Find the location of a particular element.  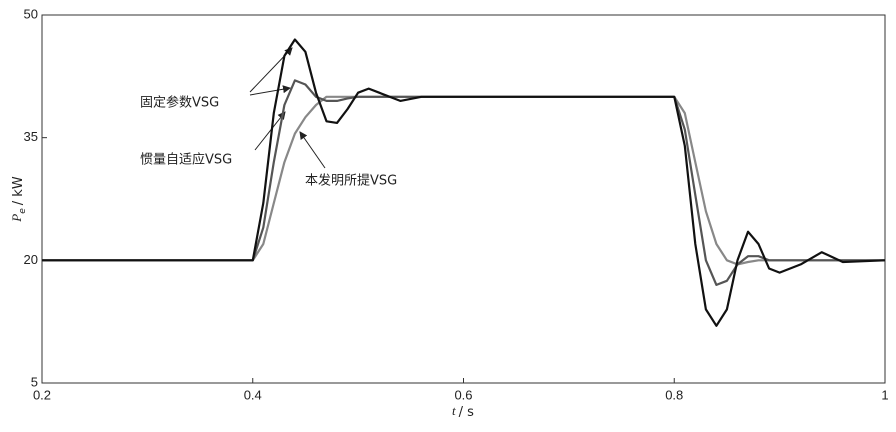

y-tick-label: 35 is located at coordinates (31, 136).